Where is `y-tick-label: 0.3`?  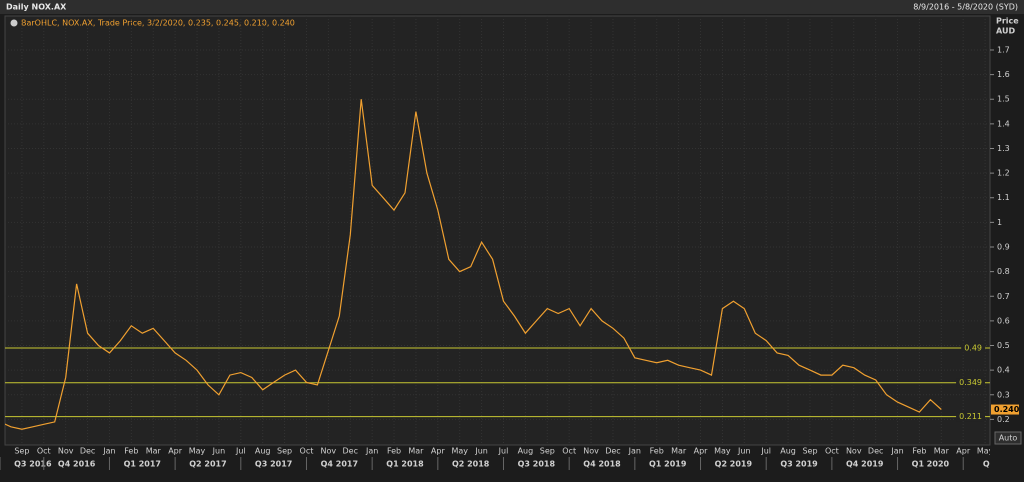 y-tick-label: 0.3 is located at coordinates (1003, 394).